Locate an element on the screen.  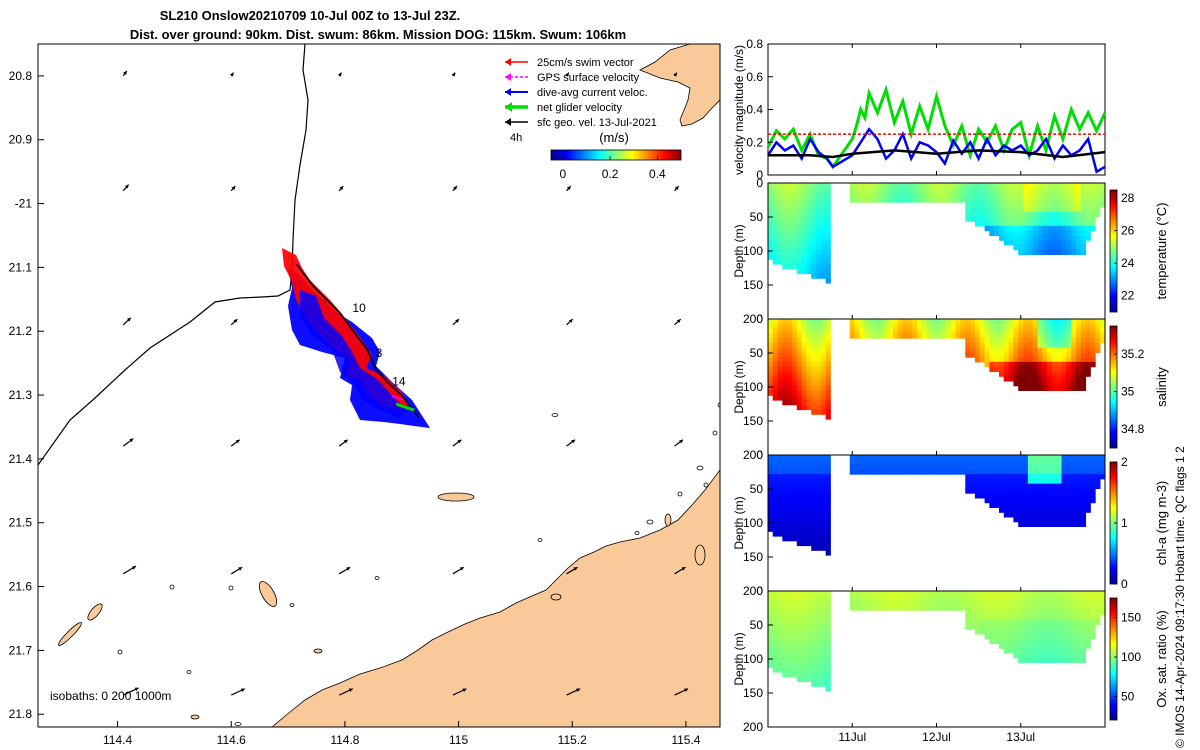
colorbar-tick-label: 24 is located at coordinates (1128, 263).